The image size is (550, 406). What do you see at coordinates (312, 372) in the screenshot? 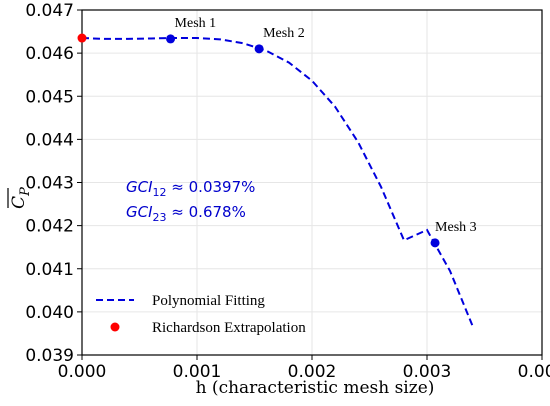
I see `x-tick-label: 0.002` at bounding box center [312, 372].